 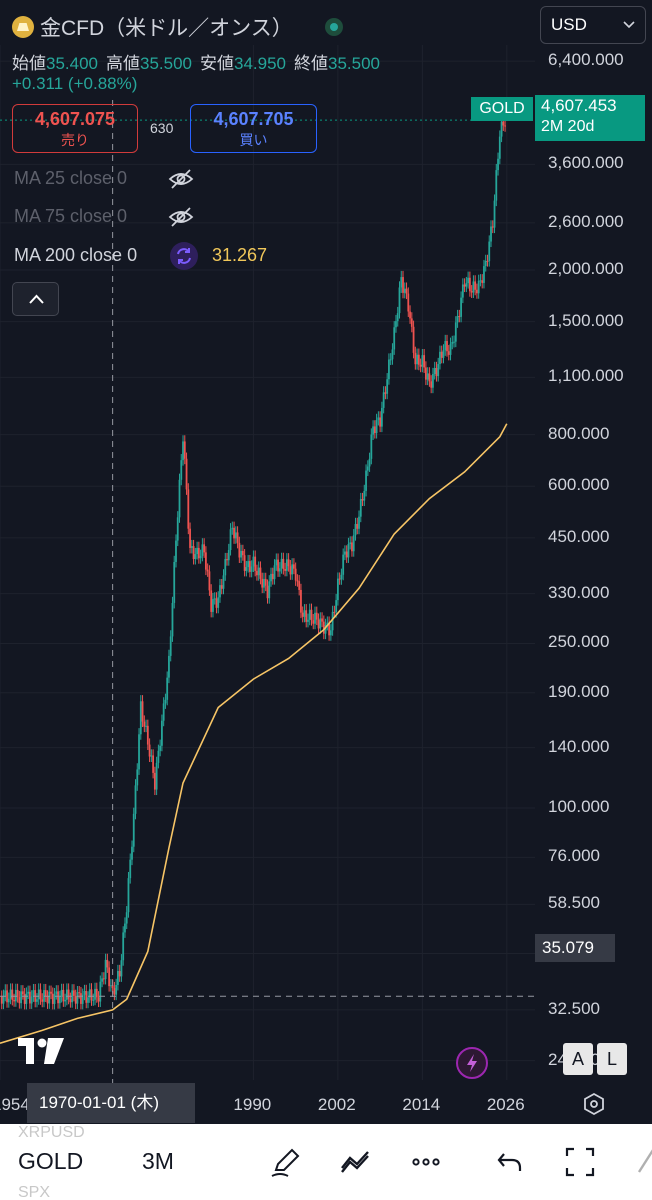 I want to click on bolt-icon, so click(x=472, y=1063).